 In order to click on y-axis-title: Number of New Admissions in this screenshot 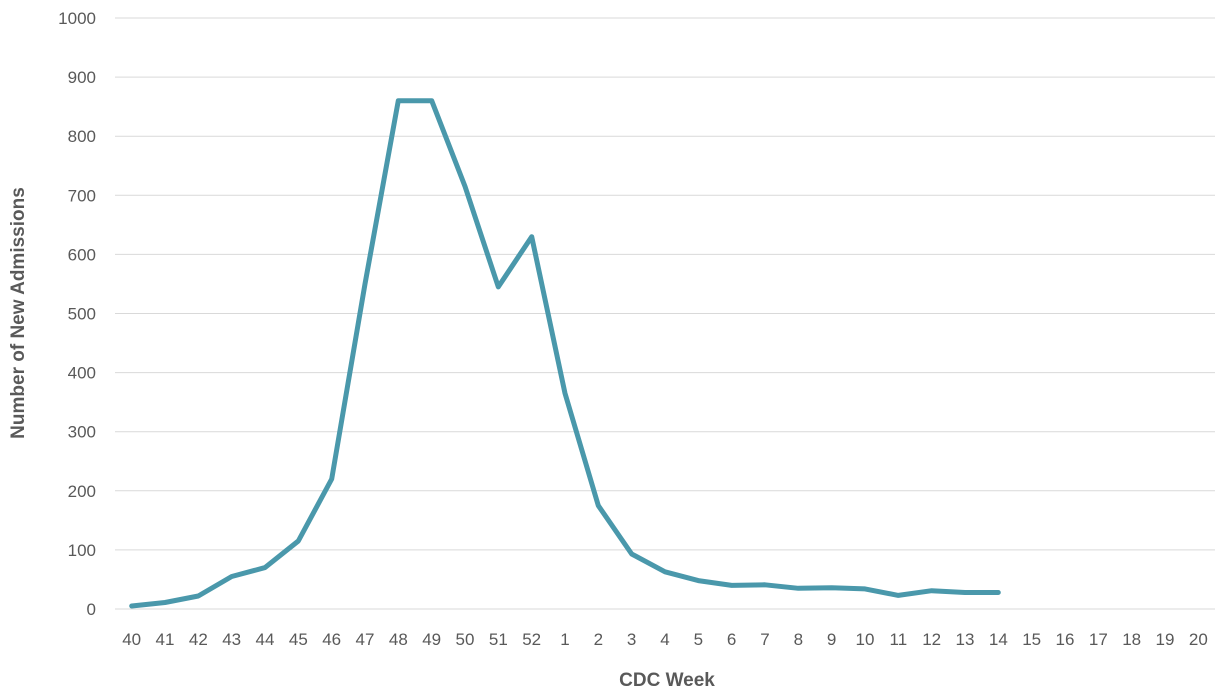, I will do `click(18, 313)`.